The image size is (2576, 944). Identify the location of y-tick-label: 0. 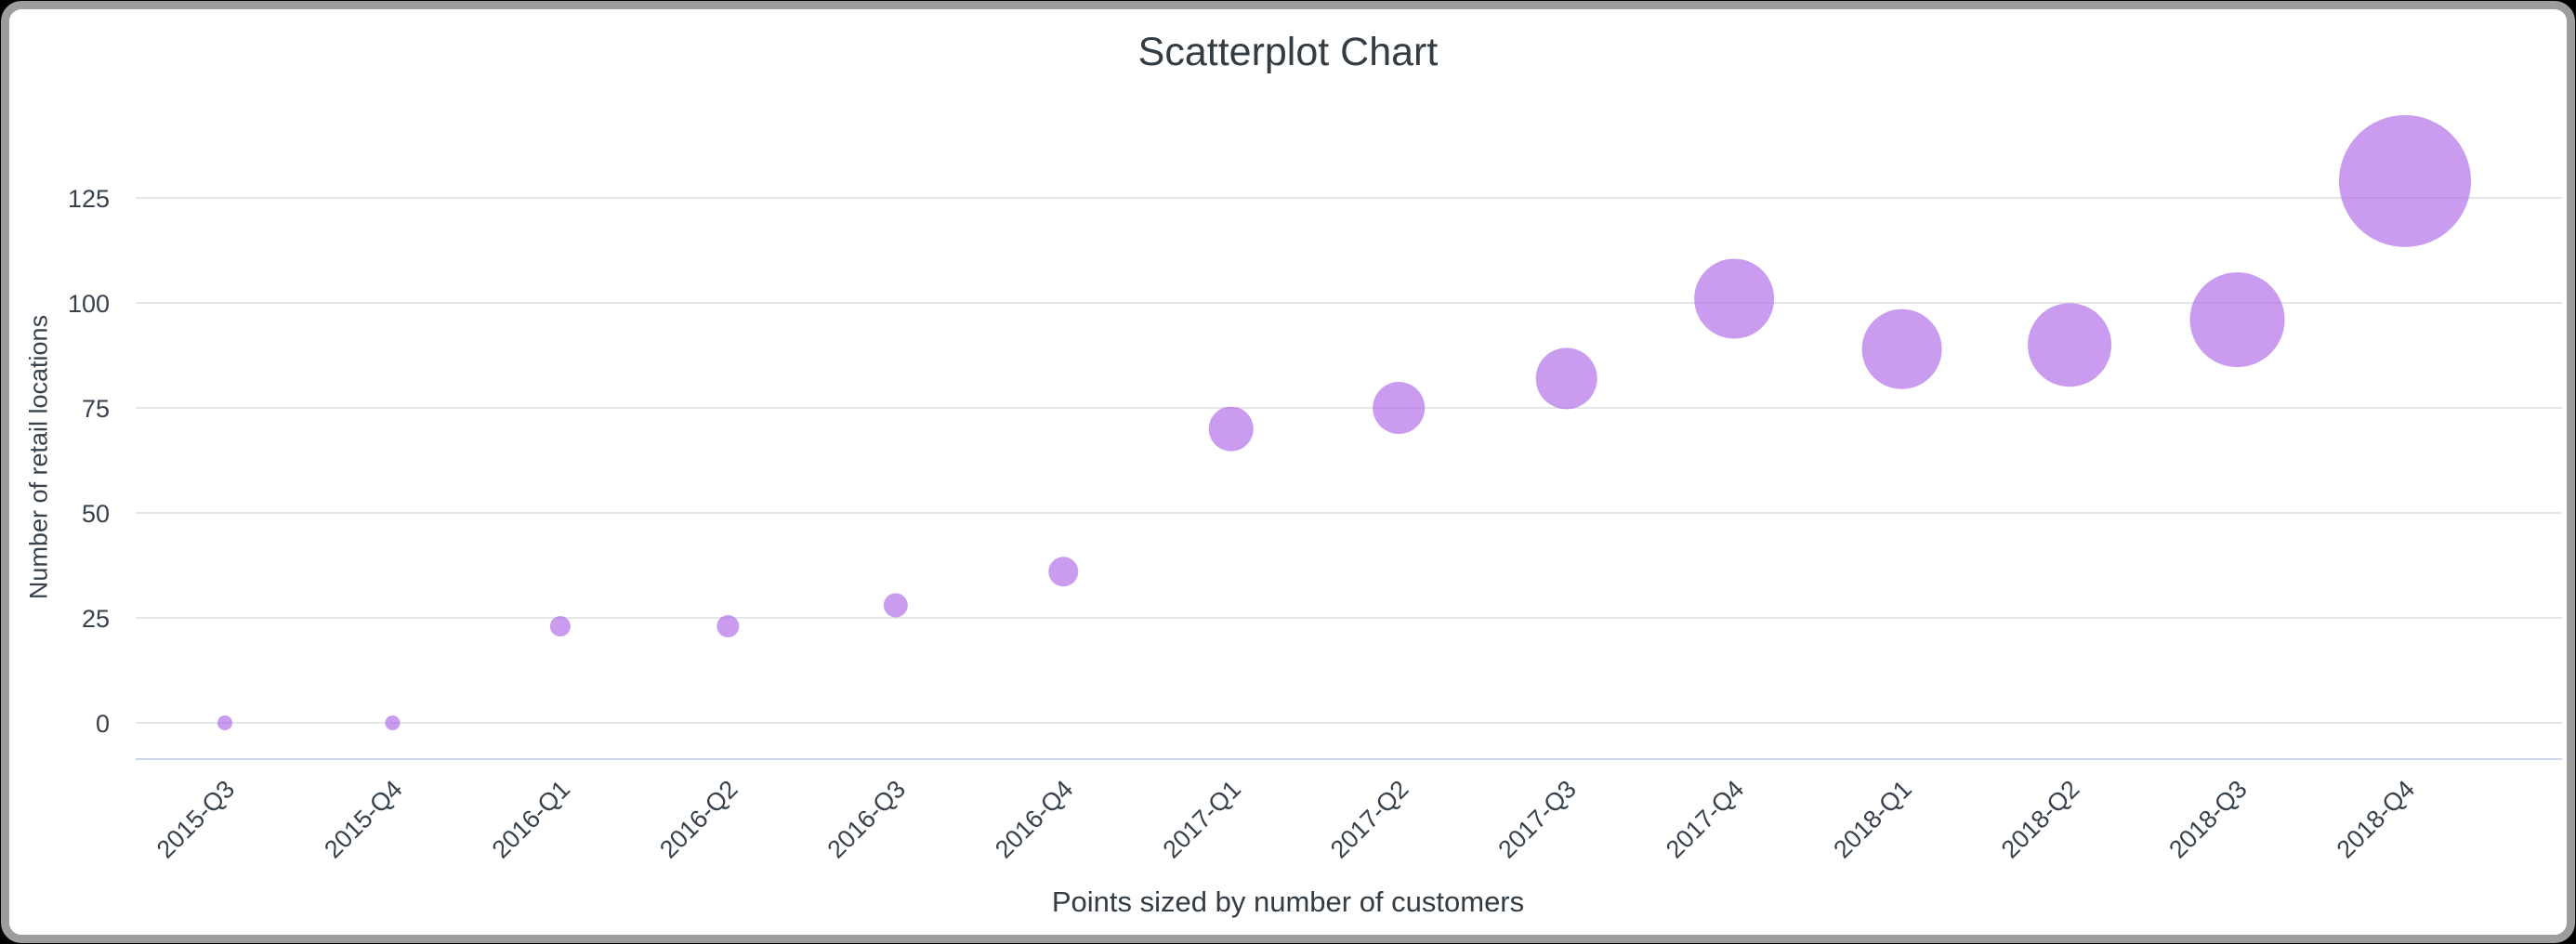
(103, 724).